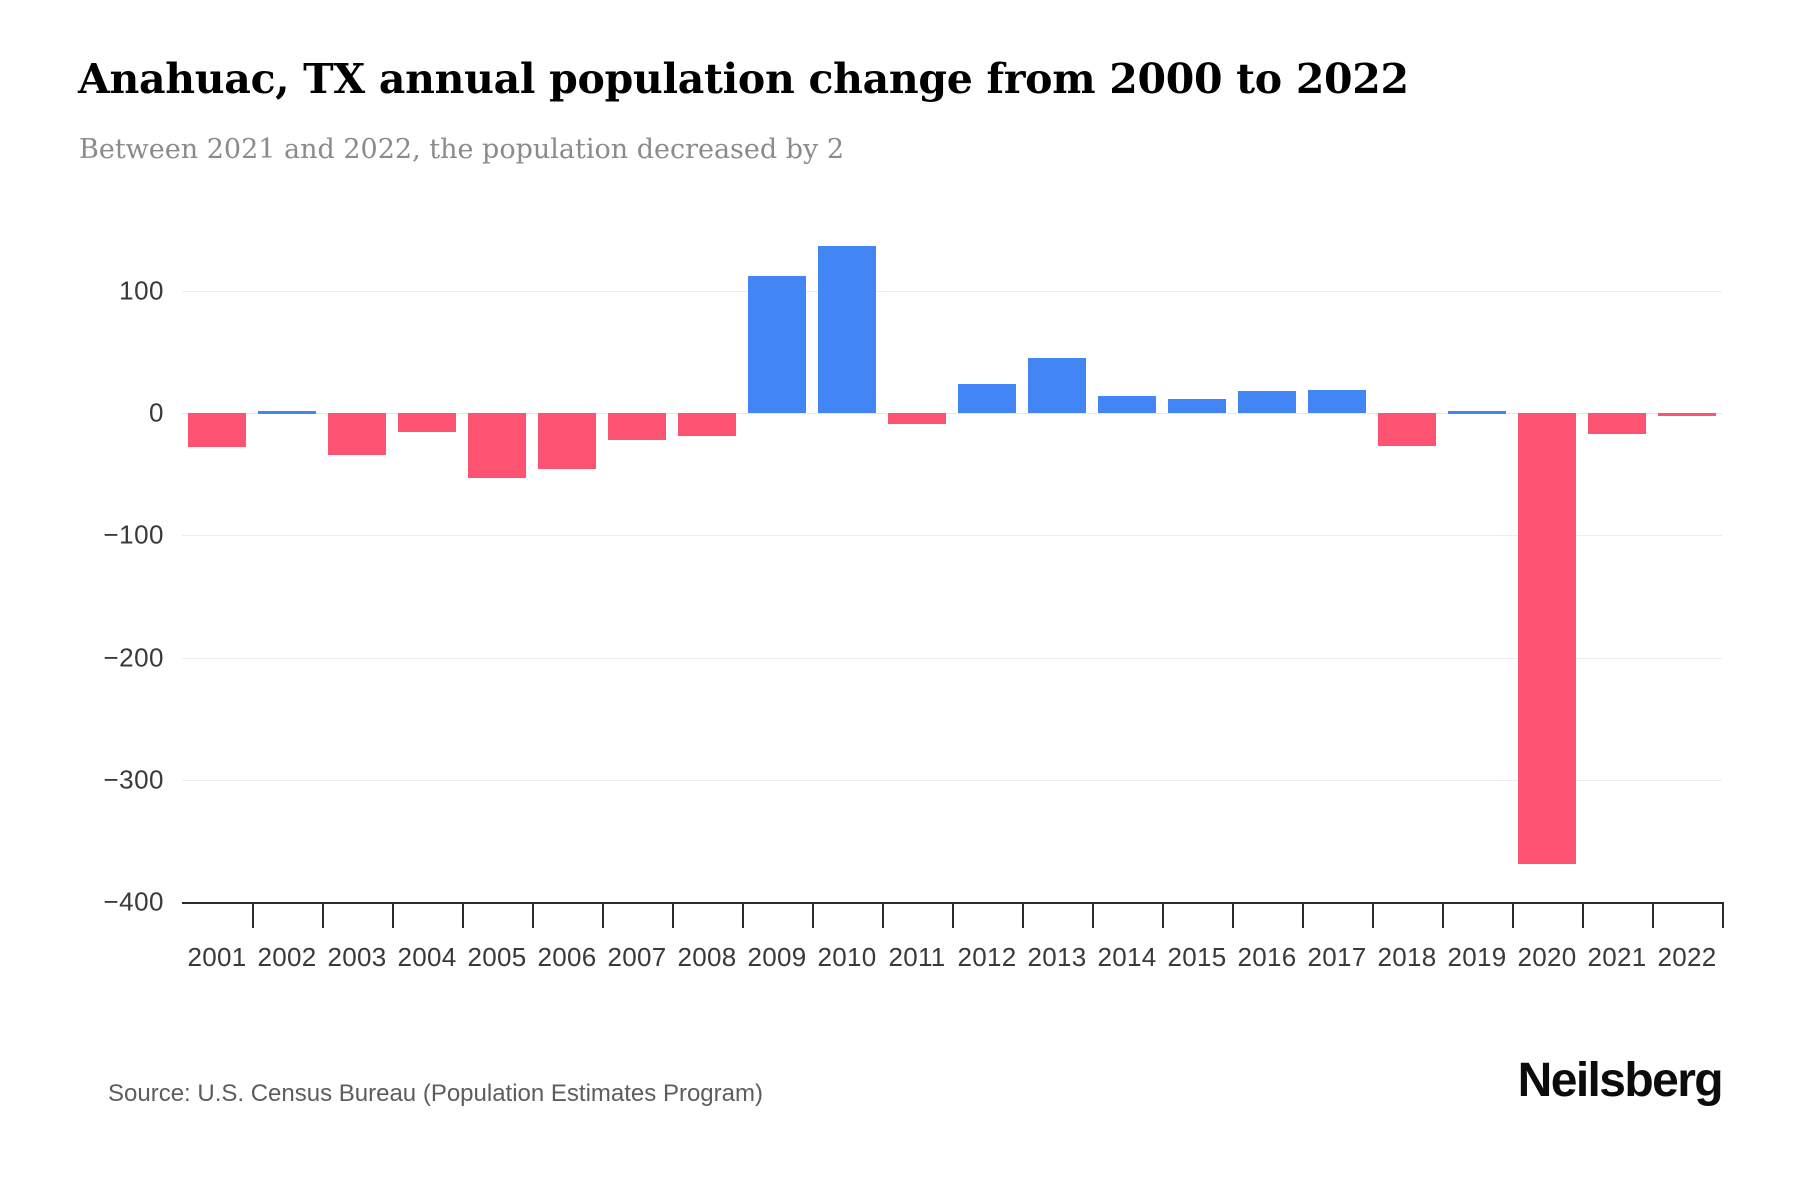 The width and height of the screenshot is (1800, 1200). I want to click on x-axis-tick-label: 2016, so click(1267, 957).